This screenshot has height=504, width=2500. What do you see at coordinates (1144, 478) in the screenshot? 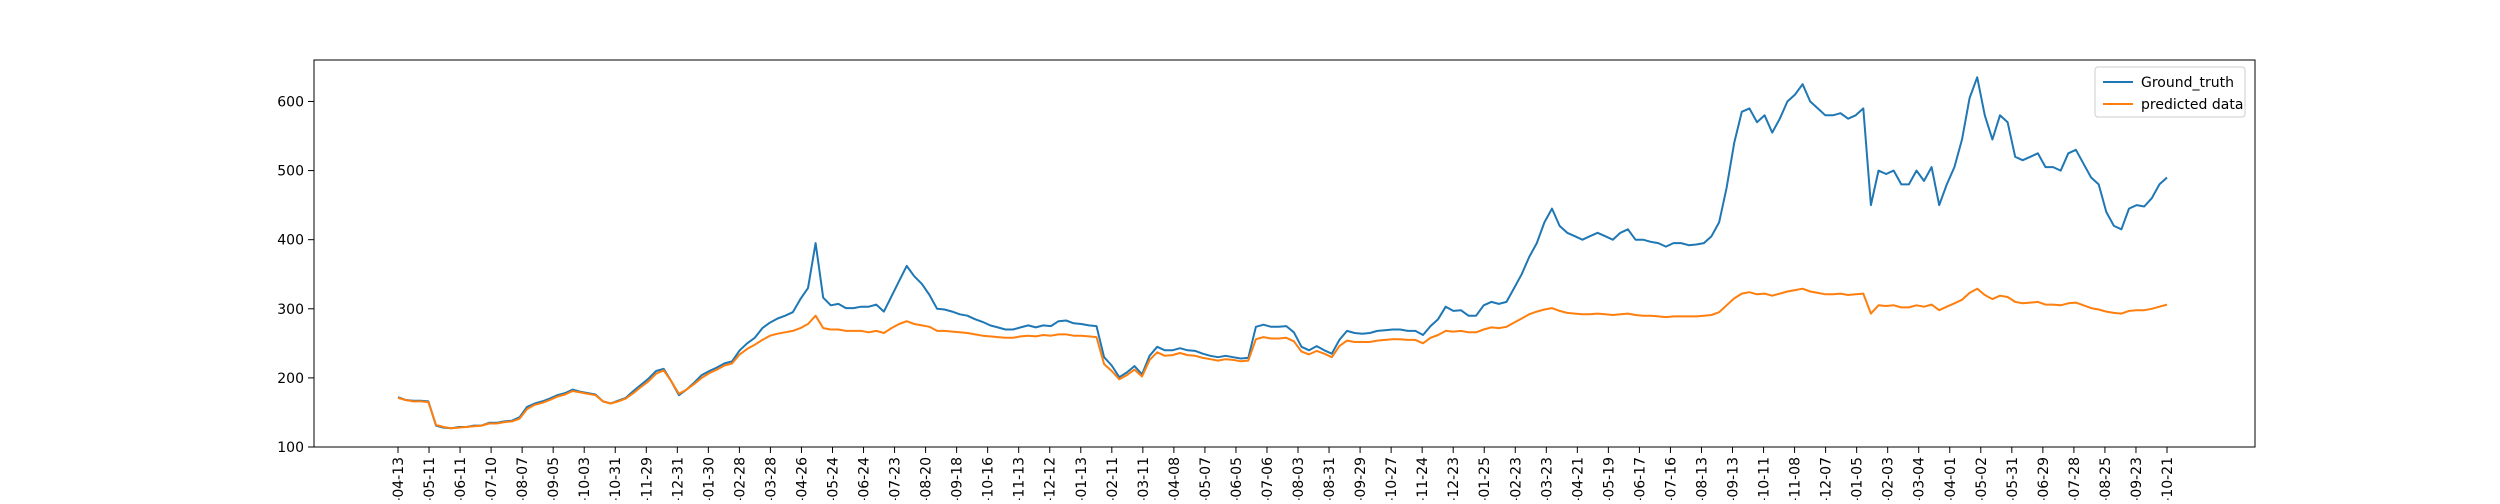
I see `x-tick-label: -03-11` at bounding box center [1144, 478].